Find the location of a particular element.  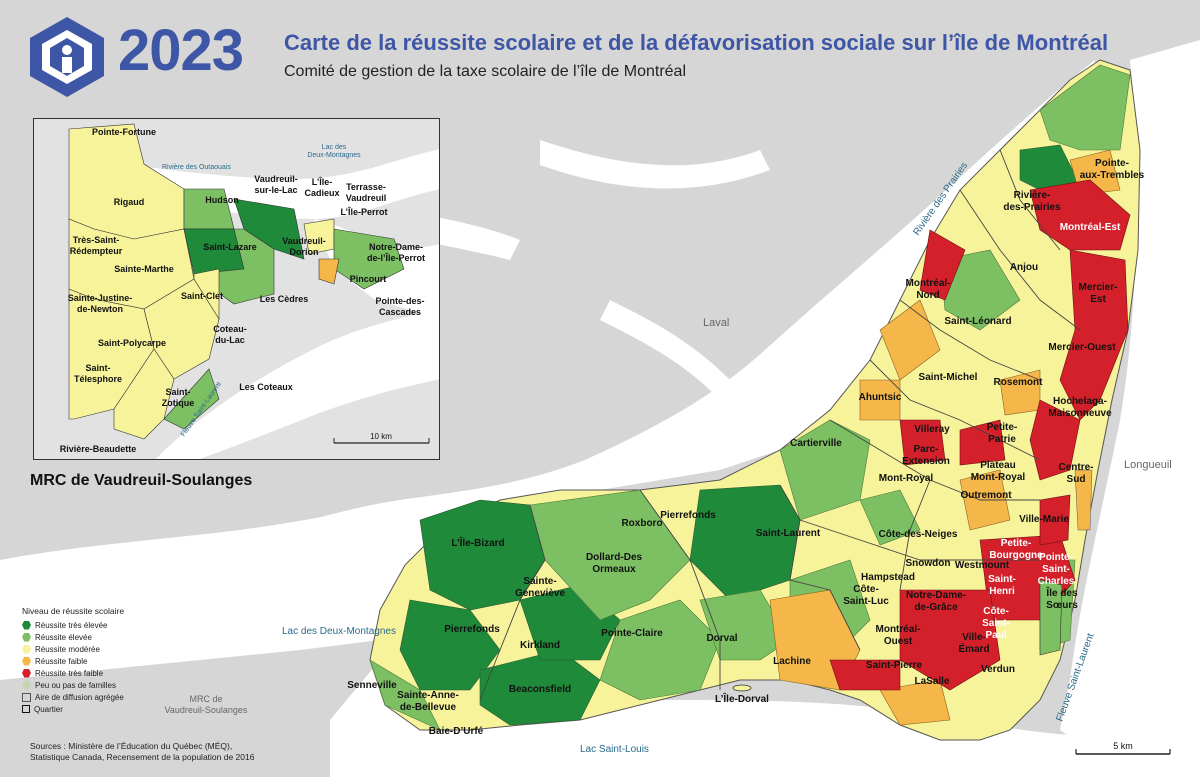

legend-item-few-families: Peu ou pas de familles is located at coordinates (73, 685).